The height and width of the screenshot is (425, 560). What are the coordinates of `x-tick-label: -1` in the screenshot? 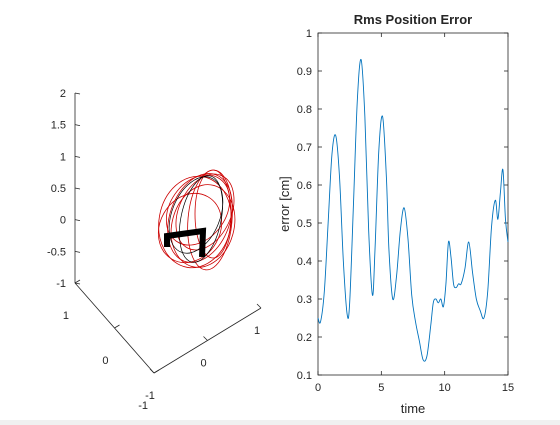 It's located at (150, 396).